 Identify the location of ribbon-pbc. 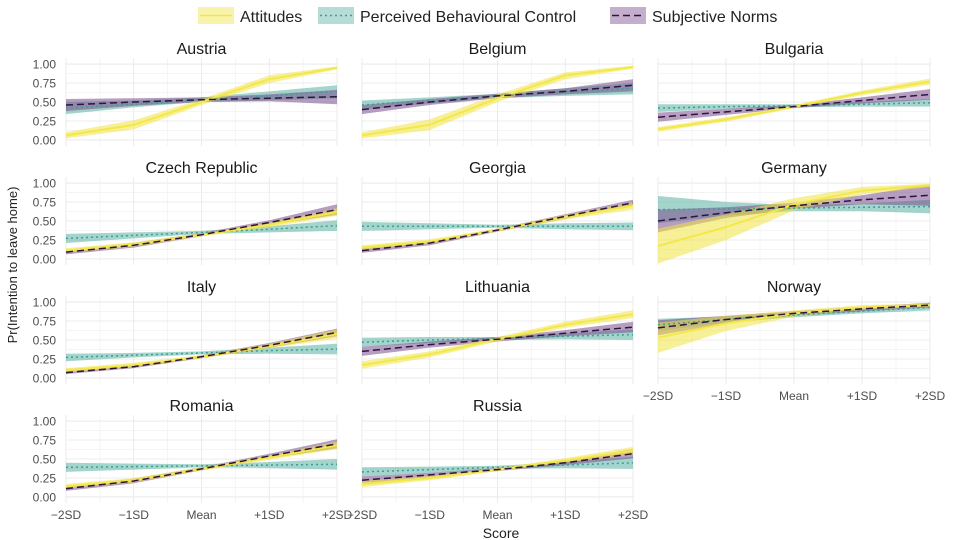
(201, 231).